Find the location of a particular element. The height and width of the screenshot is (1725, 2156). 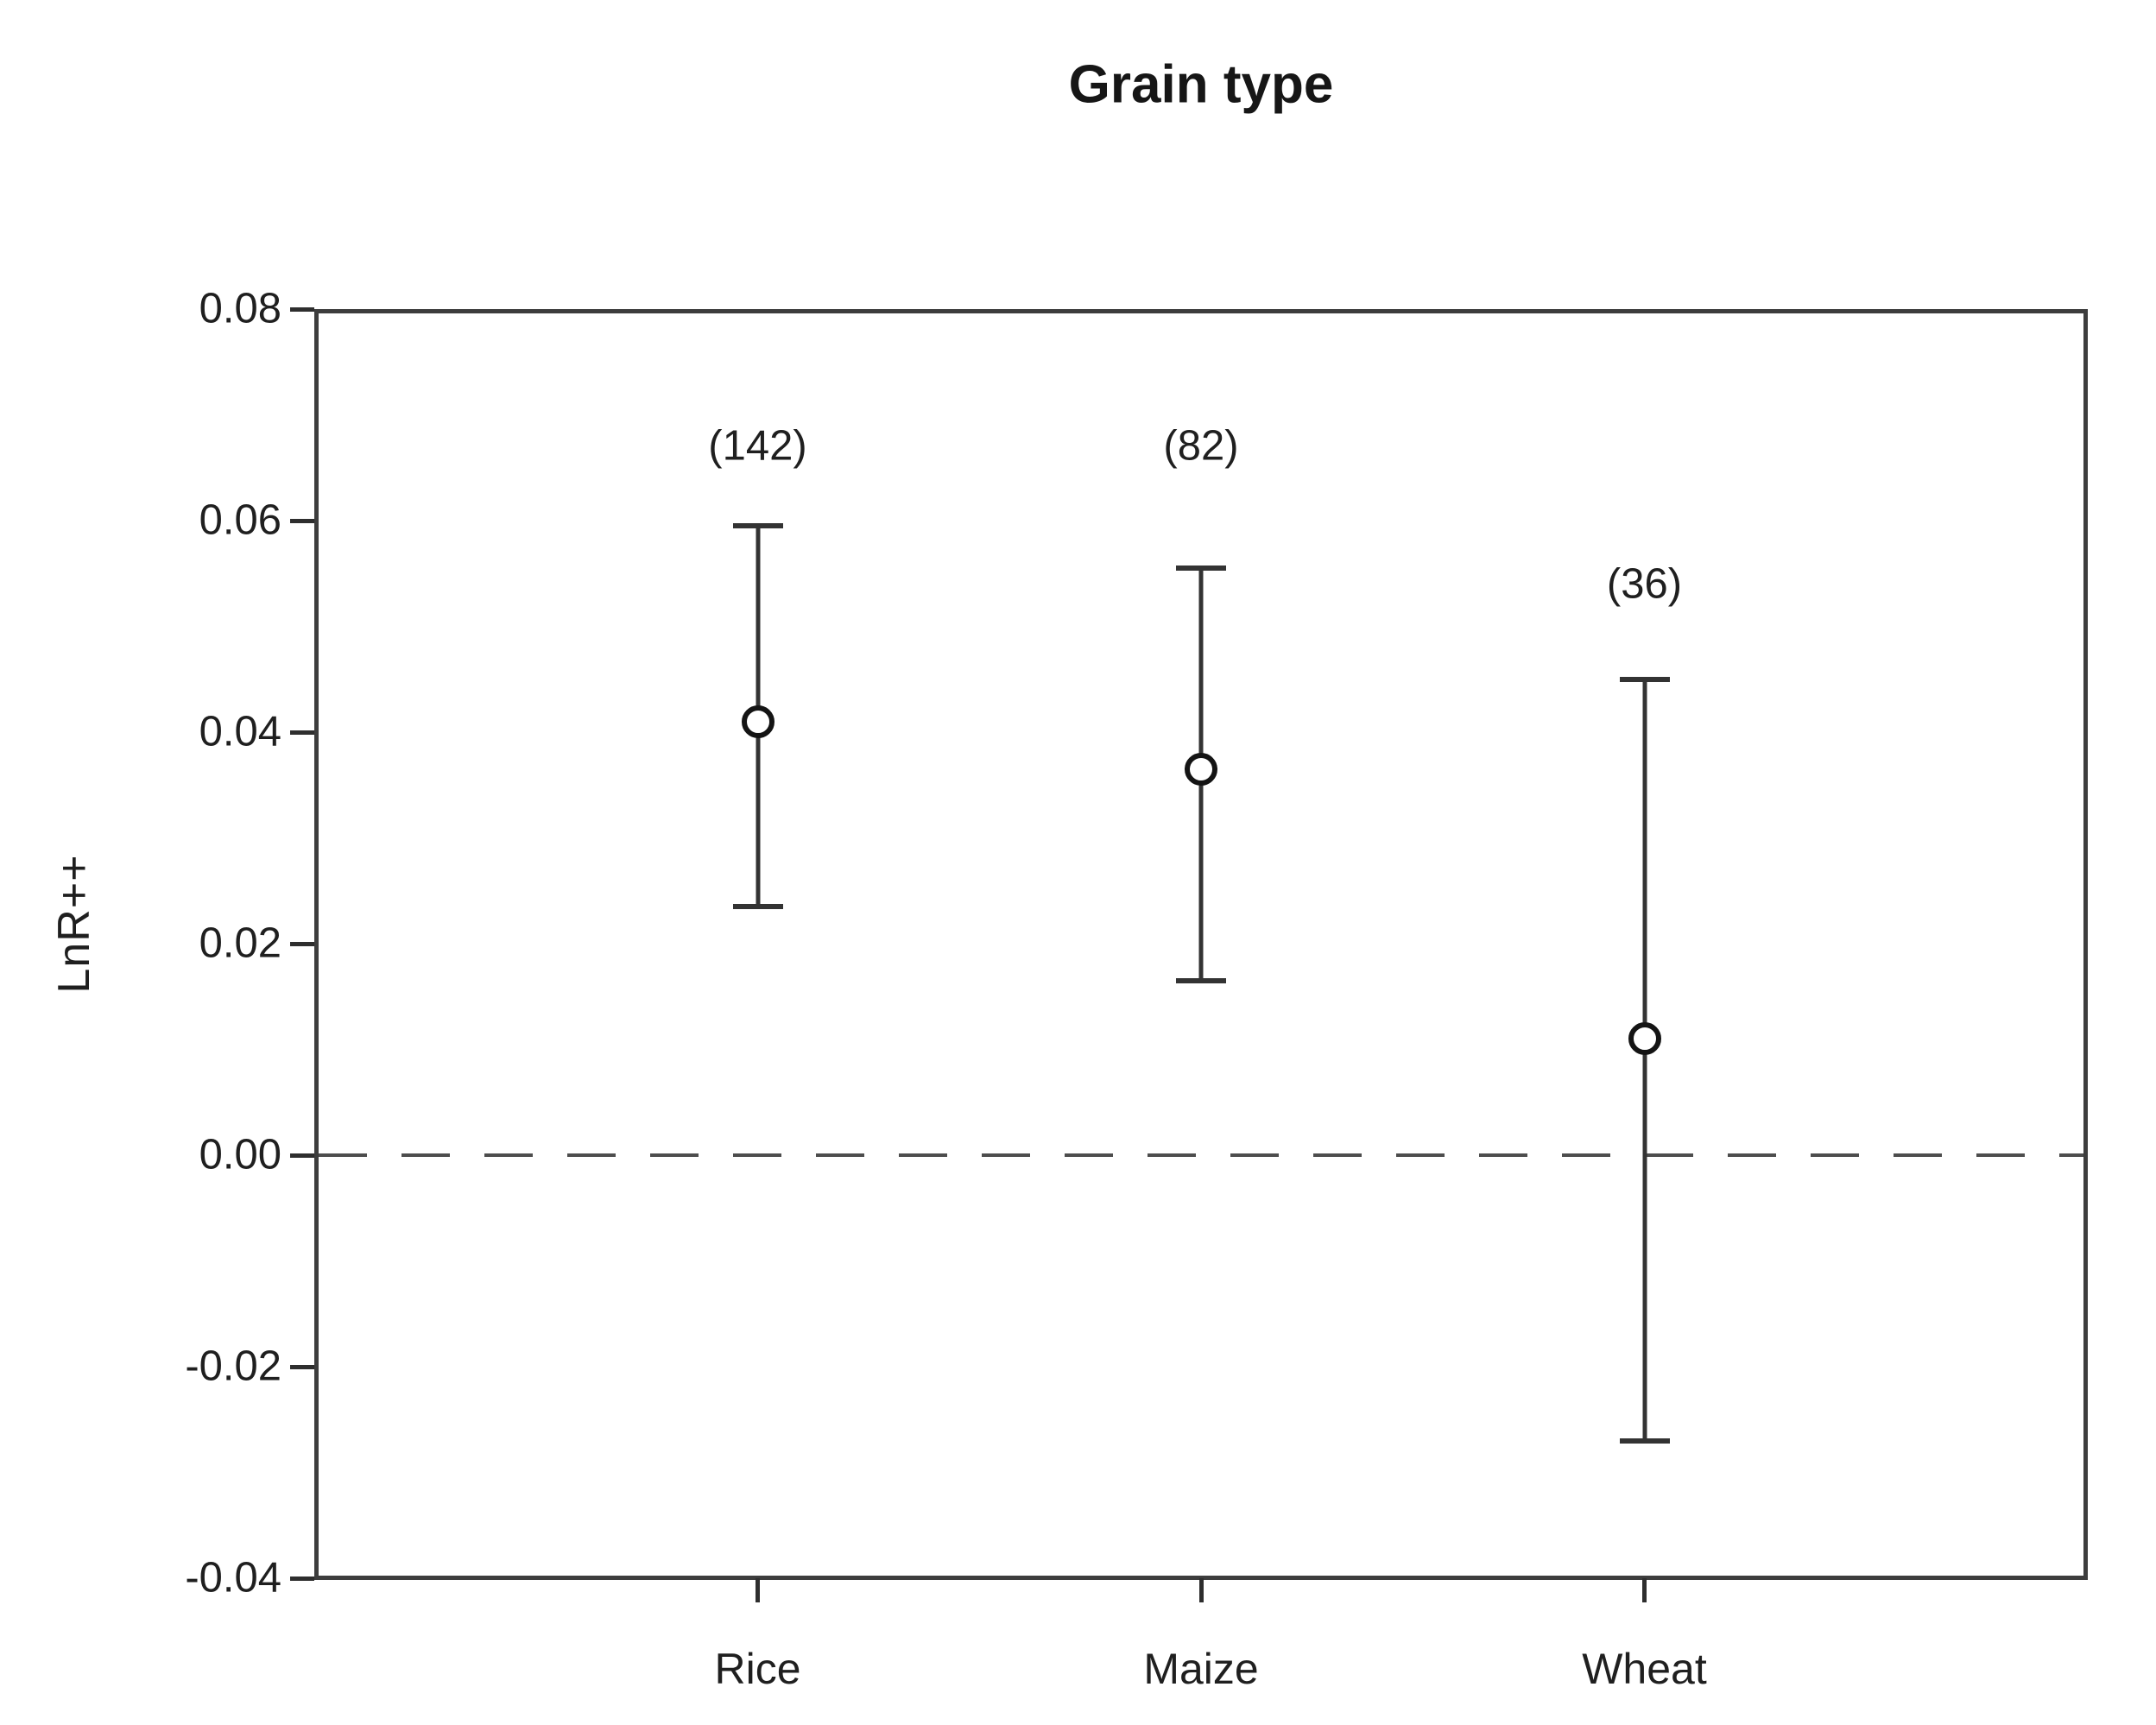

chart-title: Grain type is located at coordinates (1201, 84).